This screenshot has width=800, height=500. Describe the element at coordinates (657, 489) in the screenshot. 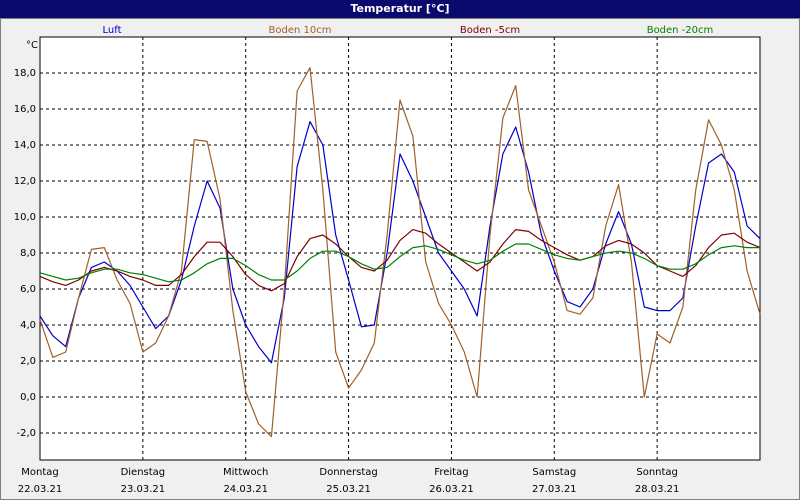

I see `x-tick-date: 28.03.21` at that location.